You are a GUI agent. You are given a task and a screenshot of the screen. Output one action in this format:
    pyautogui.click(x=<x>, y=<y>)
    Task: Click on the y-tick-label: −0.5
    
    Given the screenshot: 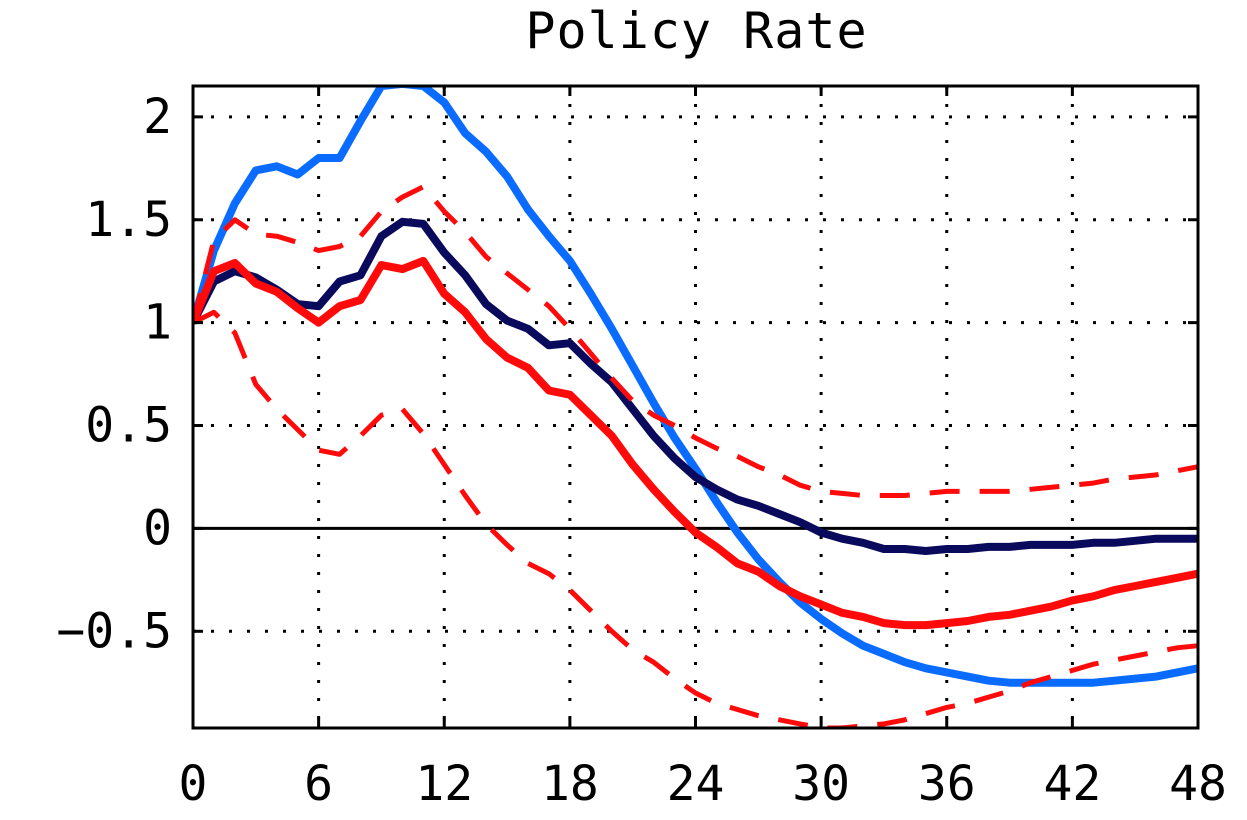 What is the action you would take?
    pyautogui.click(x=114, y=631)
    